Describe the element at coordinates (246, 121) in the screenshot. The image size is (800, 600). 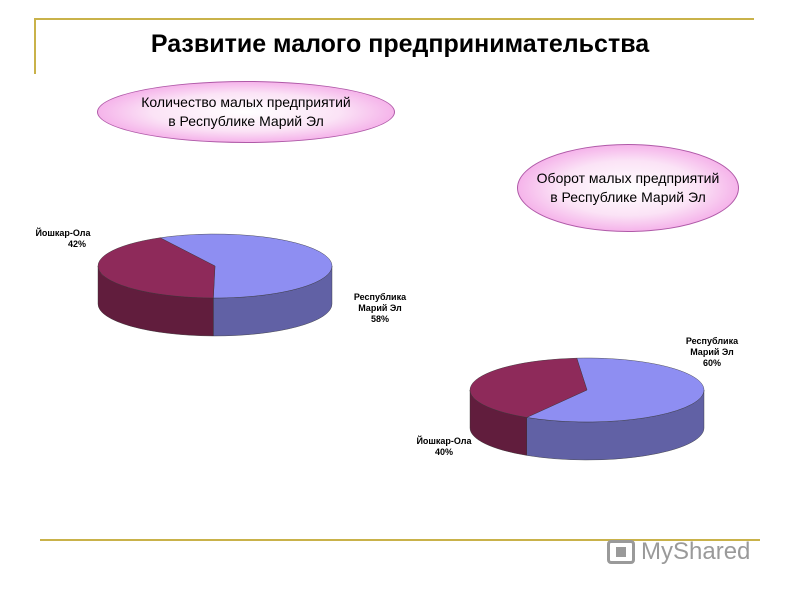
I see `chart1-title-line2: в Республике Марий Эл` at that location.